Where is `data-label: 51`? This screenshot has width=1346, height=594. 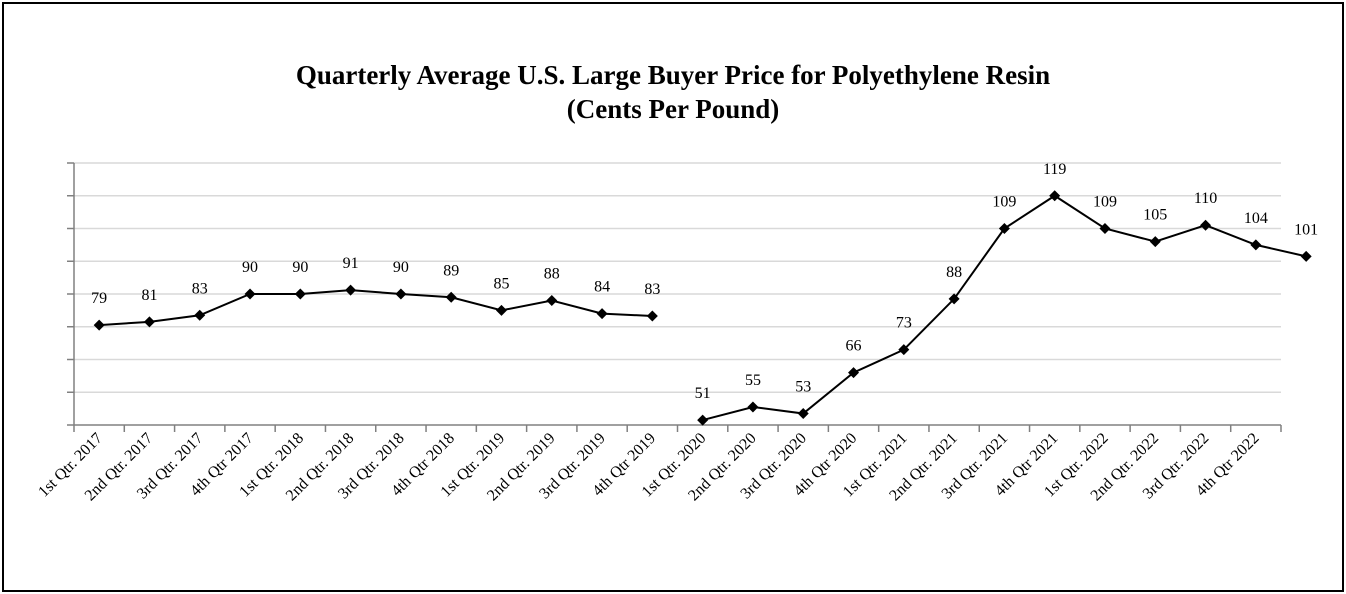
data-label: 51 is located at coordinates (703, 393).